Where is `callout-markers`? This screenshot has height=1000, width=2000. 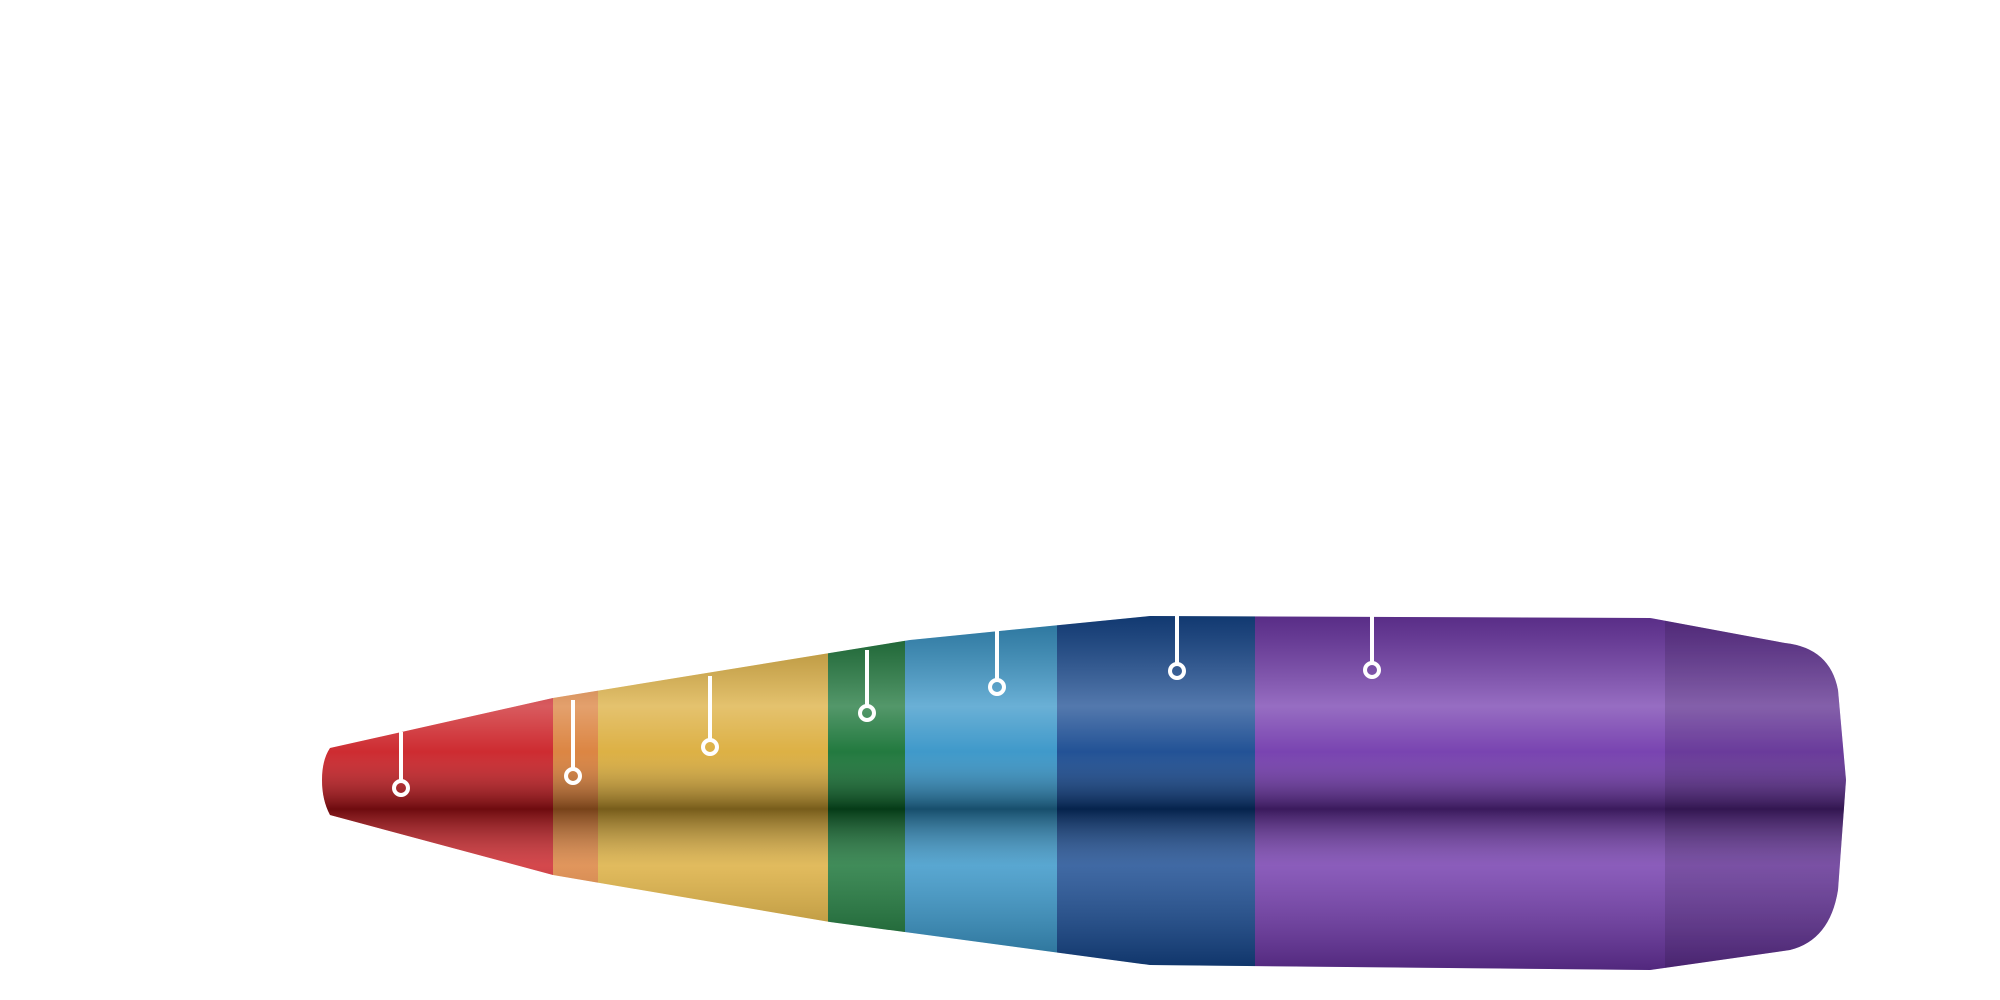
callout-markers is located at coordinates (886, 704).